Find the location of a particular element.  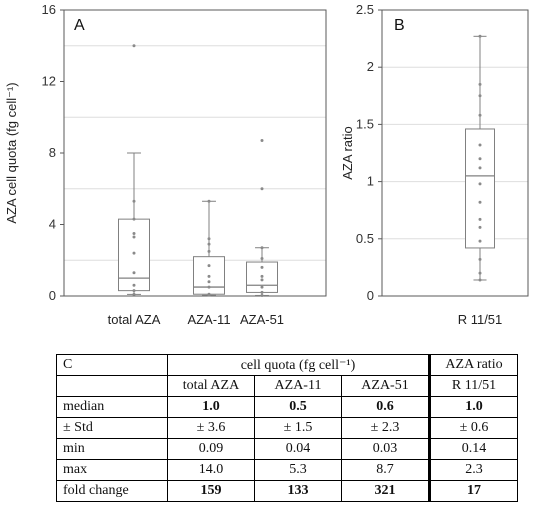

y-tick-label: 8 is located at coordinates (52, 152).